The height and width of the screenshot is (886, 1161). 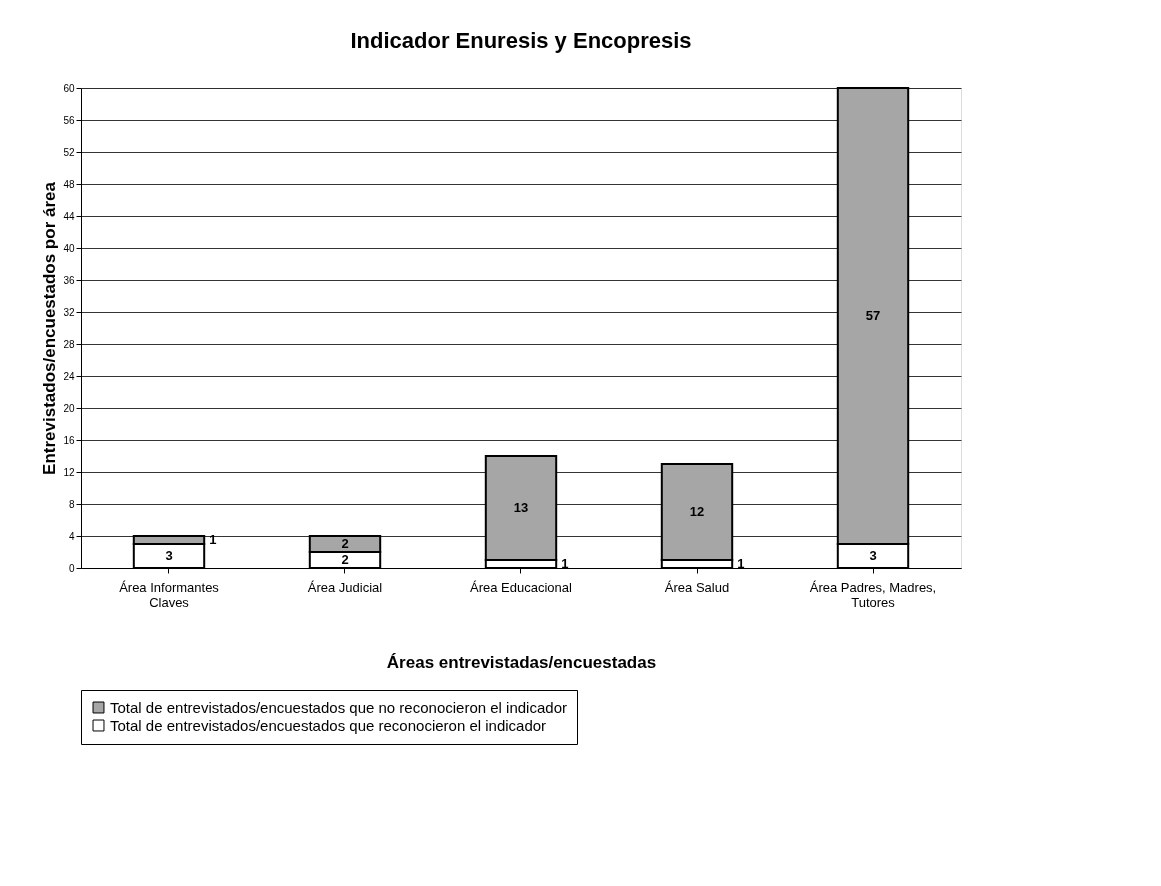 What do you see at coordinates (69, 152) in the screenshot?
I see `y-tick-label: 52` at bounding box center [69, 152].